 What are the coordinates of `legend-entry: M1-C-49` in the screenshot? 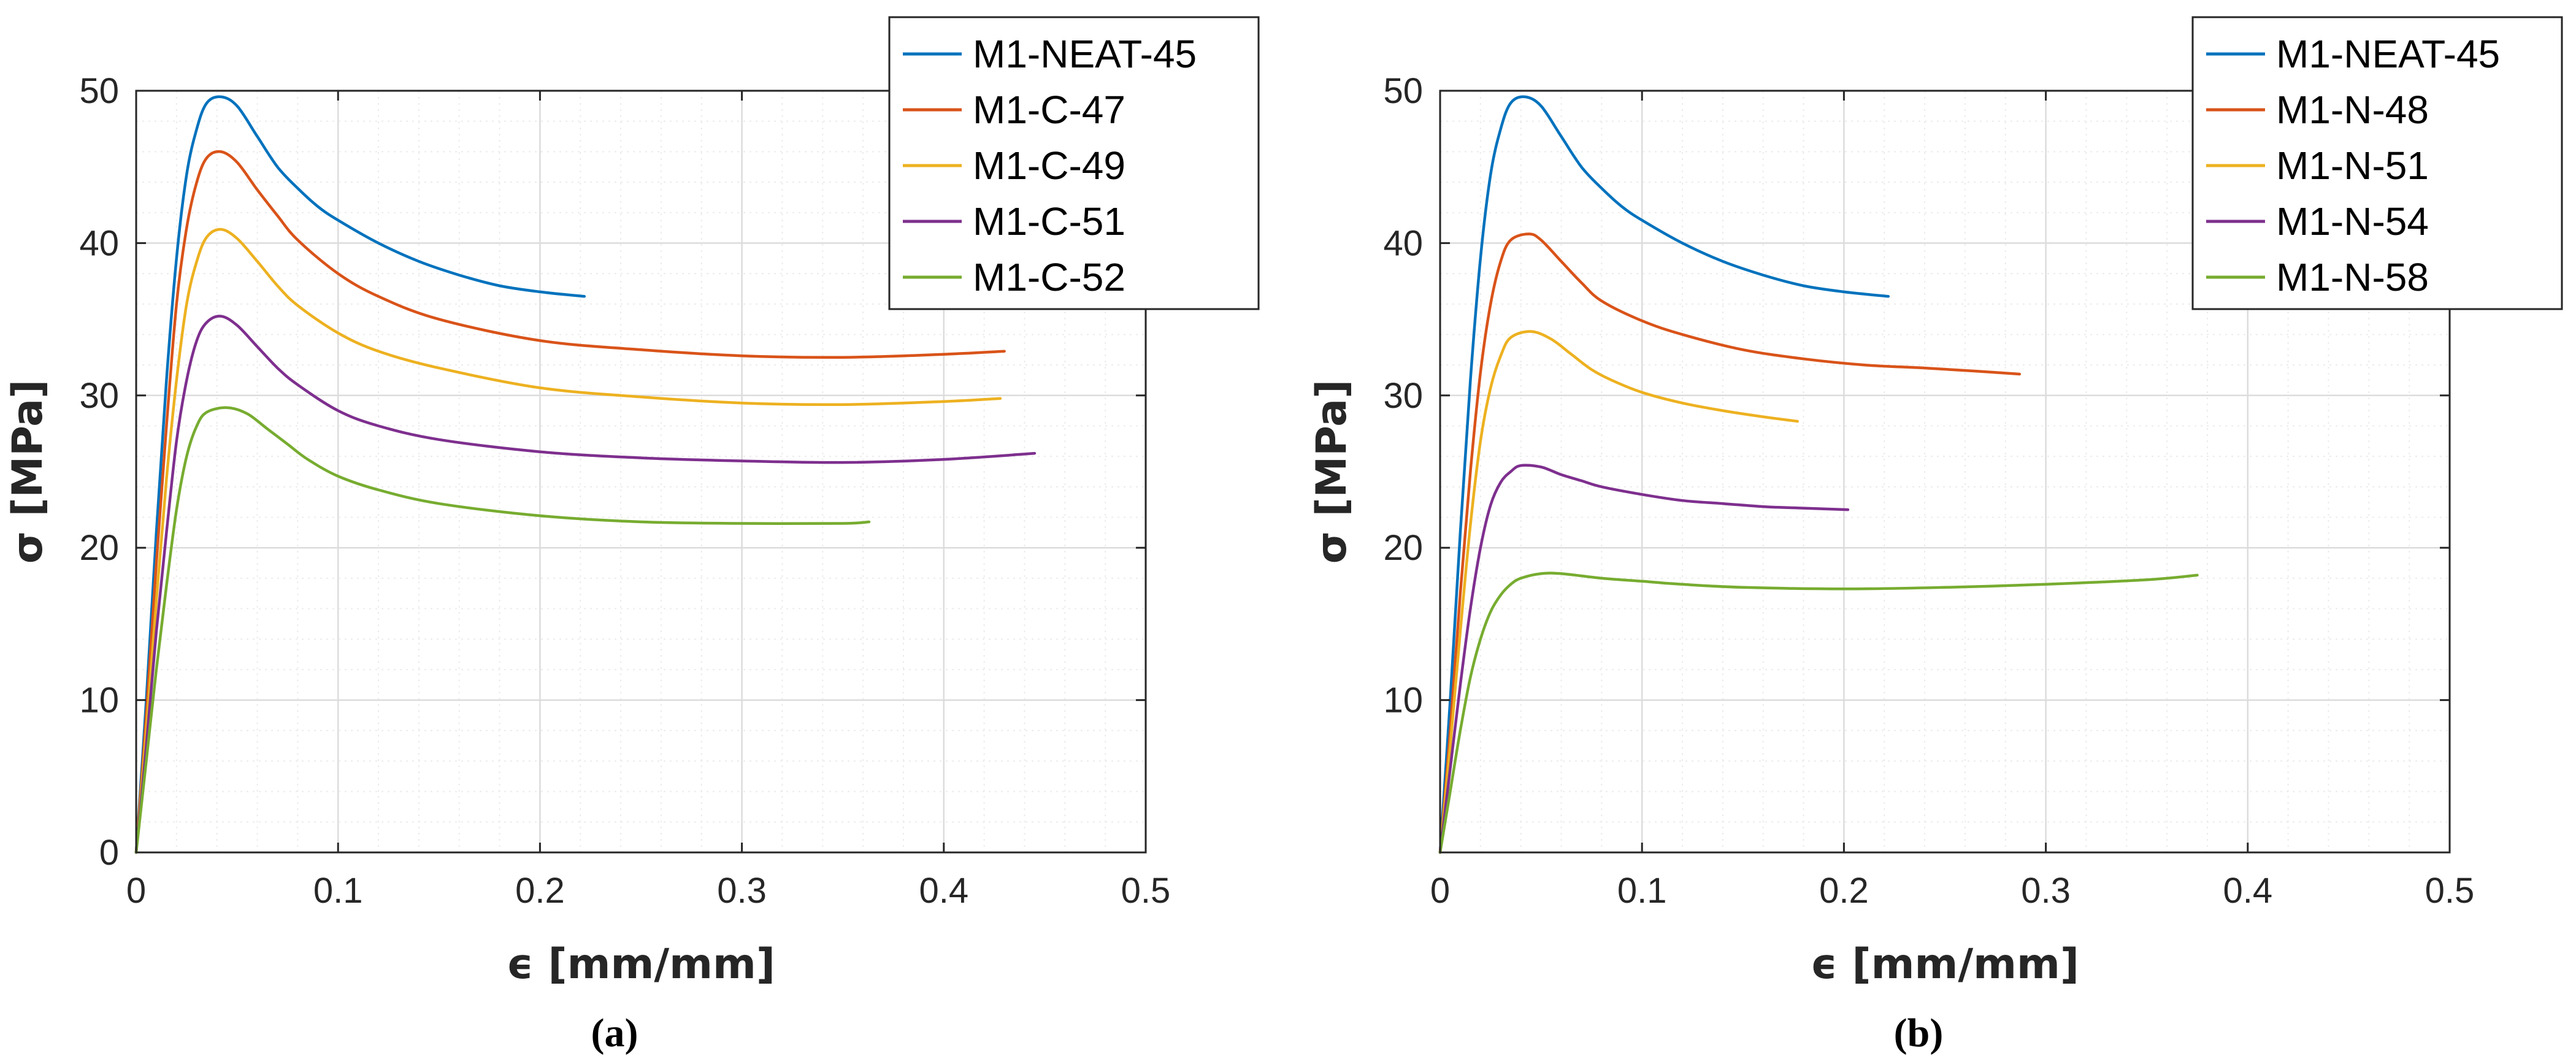 It's located at (1049, 166).